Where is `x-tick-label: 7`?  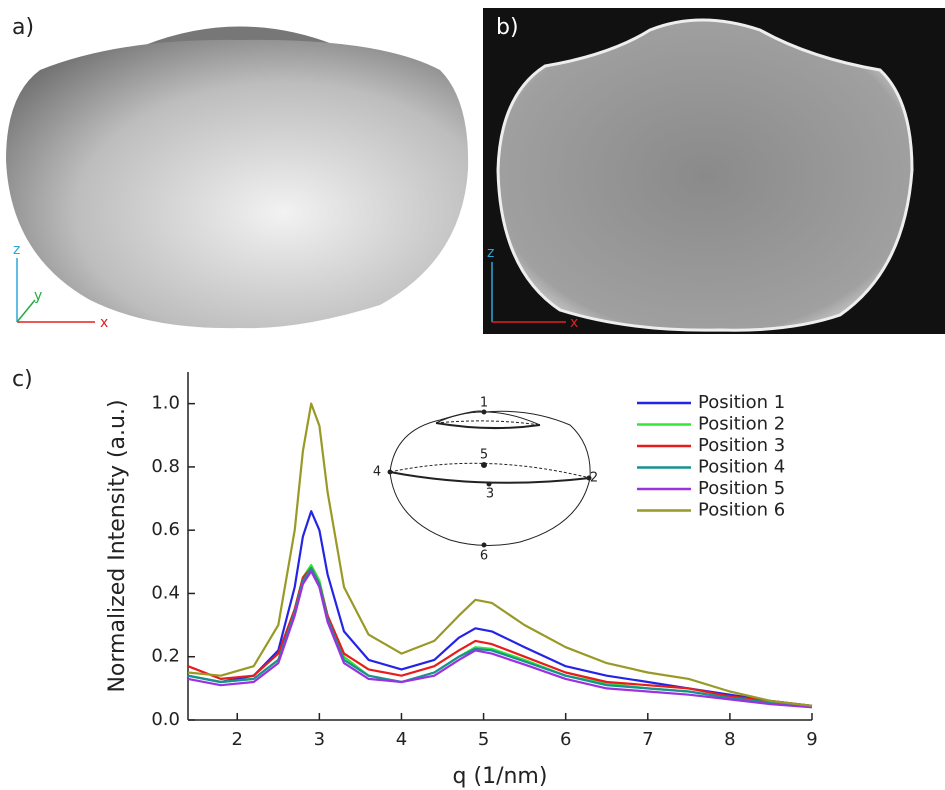
x-tick-label: 7 is located at coordinates (647, 739).